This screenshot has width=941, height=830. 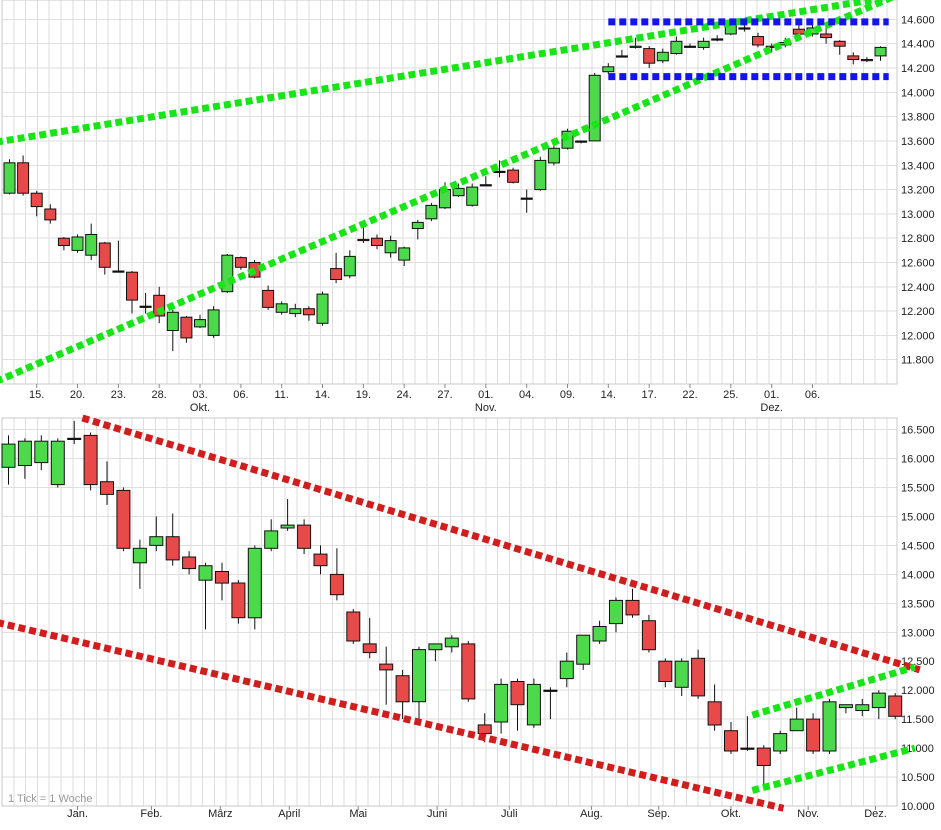 I want to click on x-tick-label: 01., so click(x=485, y=395).